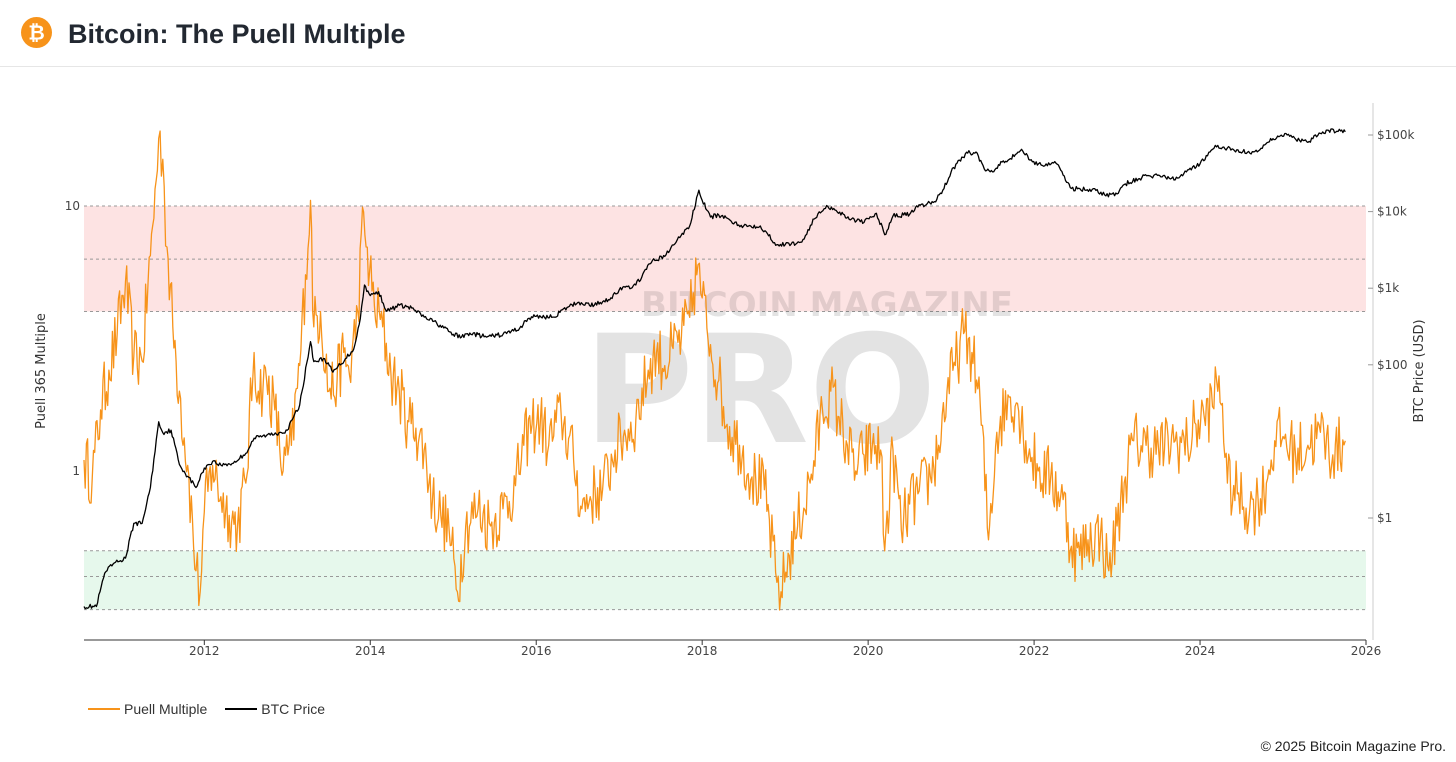 The image size is (1456, 762). Describe the element at coordinates (868, 651) in the screenshot. I see `x-tick-label: 2020` at that location.